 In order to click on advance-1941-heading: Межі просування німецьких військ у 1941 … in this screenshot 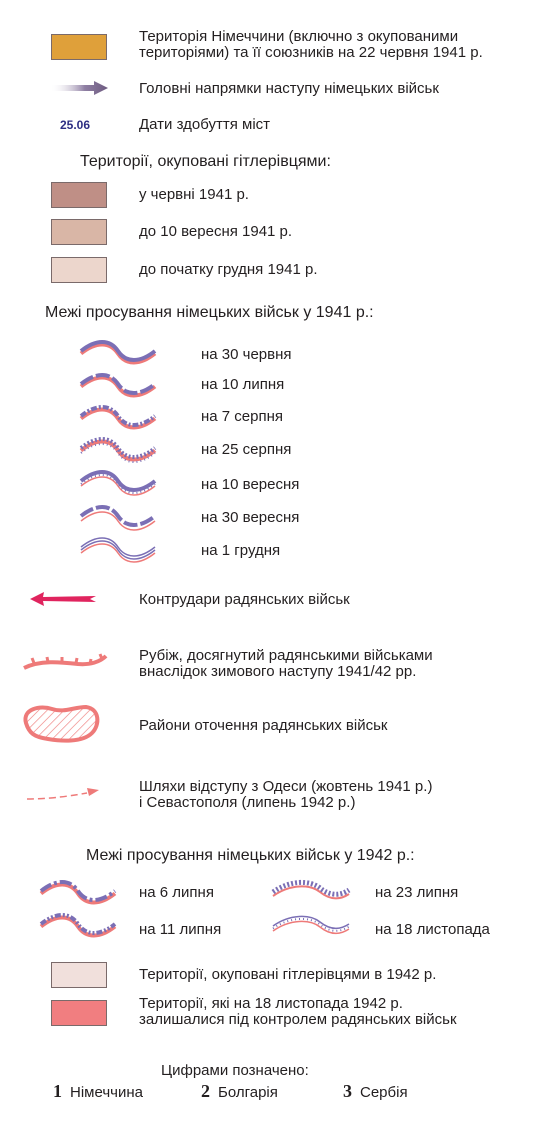, I will do `click(209, 312)`.